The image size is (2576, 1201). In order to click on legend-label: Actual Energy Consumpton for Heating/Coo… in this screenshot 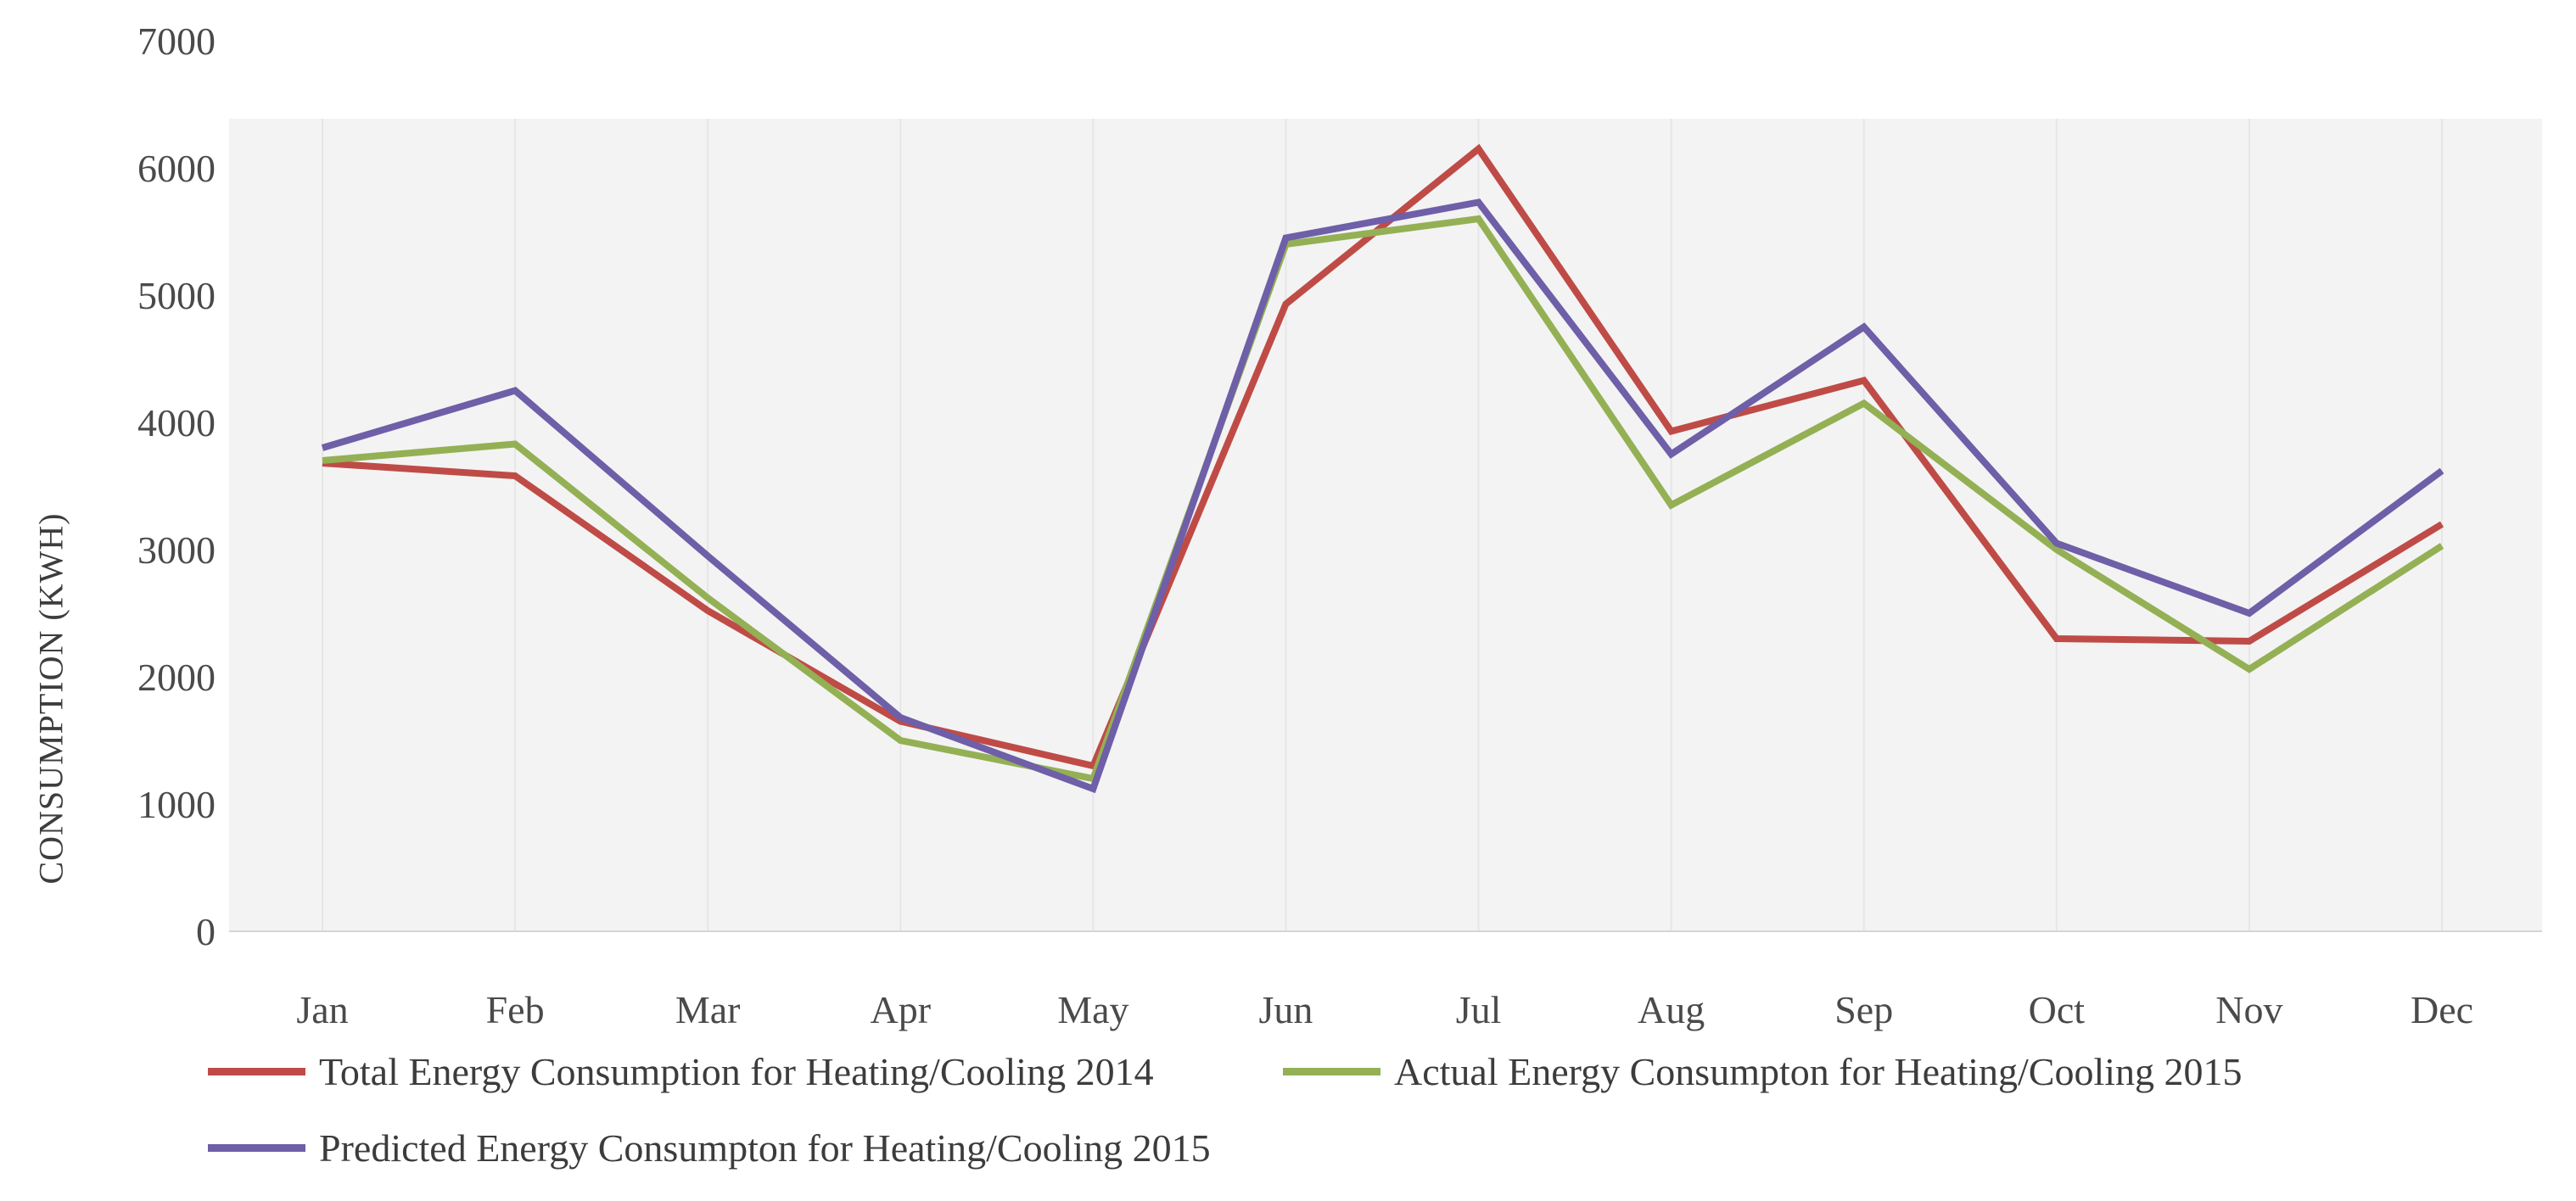, I will do `click(1819, 1071)`.